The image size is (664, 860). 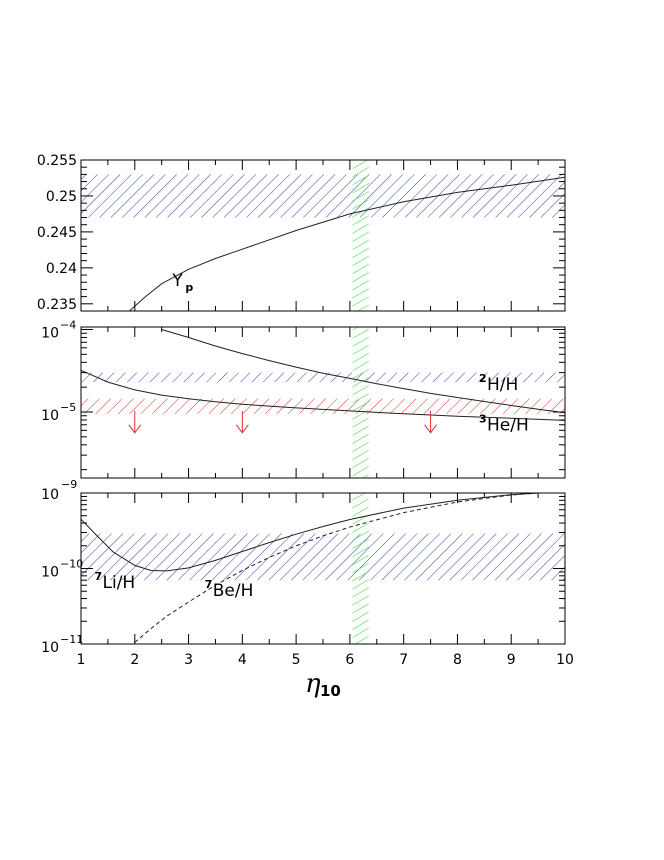 I want to click on x-tick-label: 3, so click(x=188, y=660).